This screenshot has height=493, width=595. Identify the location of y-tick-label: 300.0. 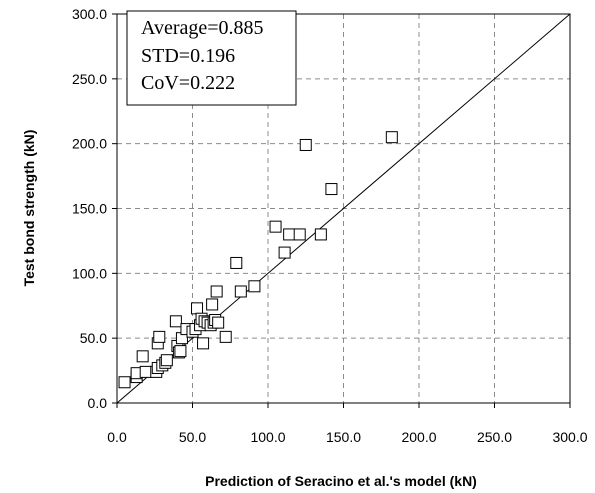
(89, 14).